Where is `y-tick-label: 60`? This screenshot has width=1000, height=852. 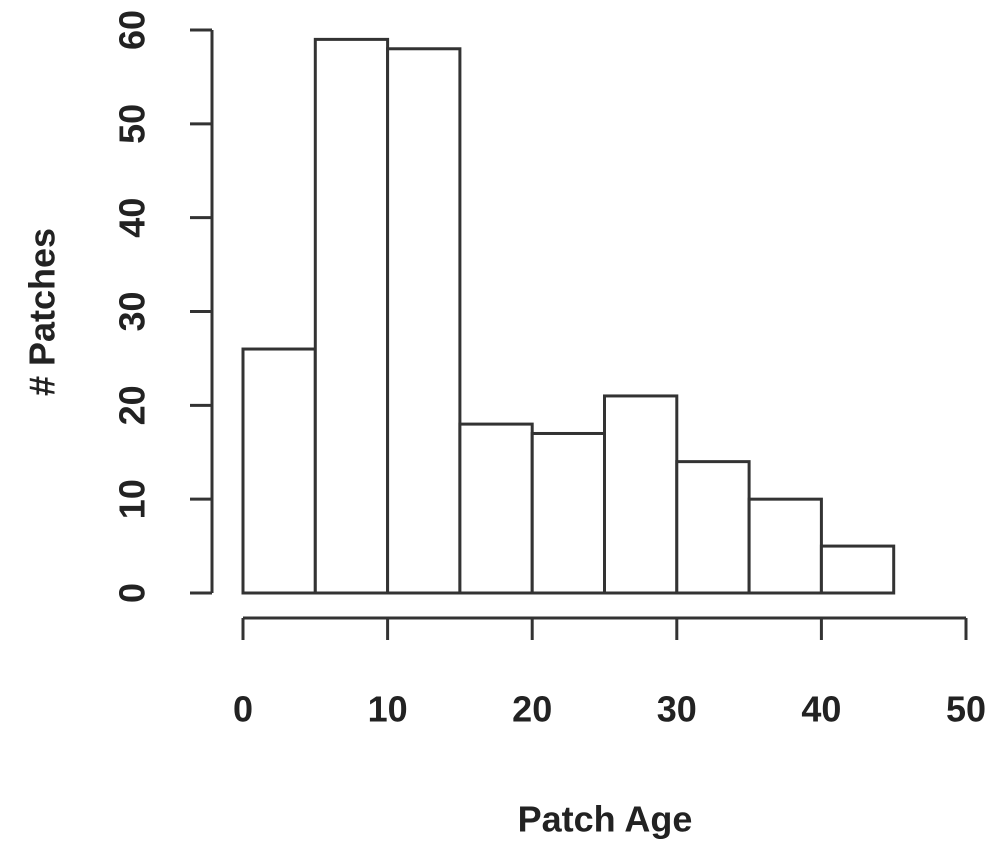 y-tick-label: 60 is located at coordinates (132, 30).